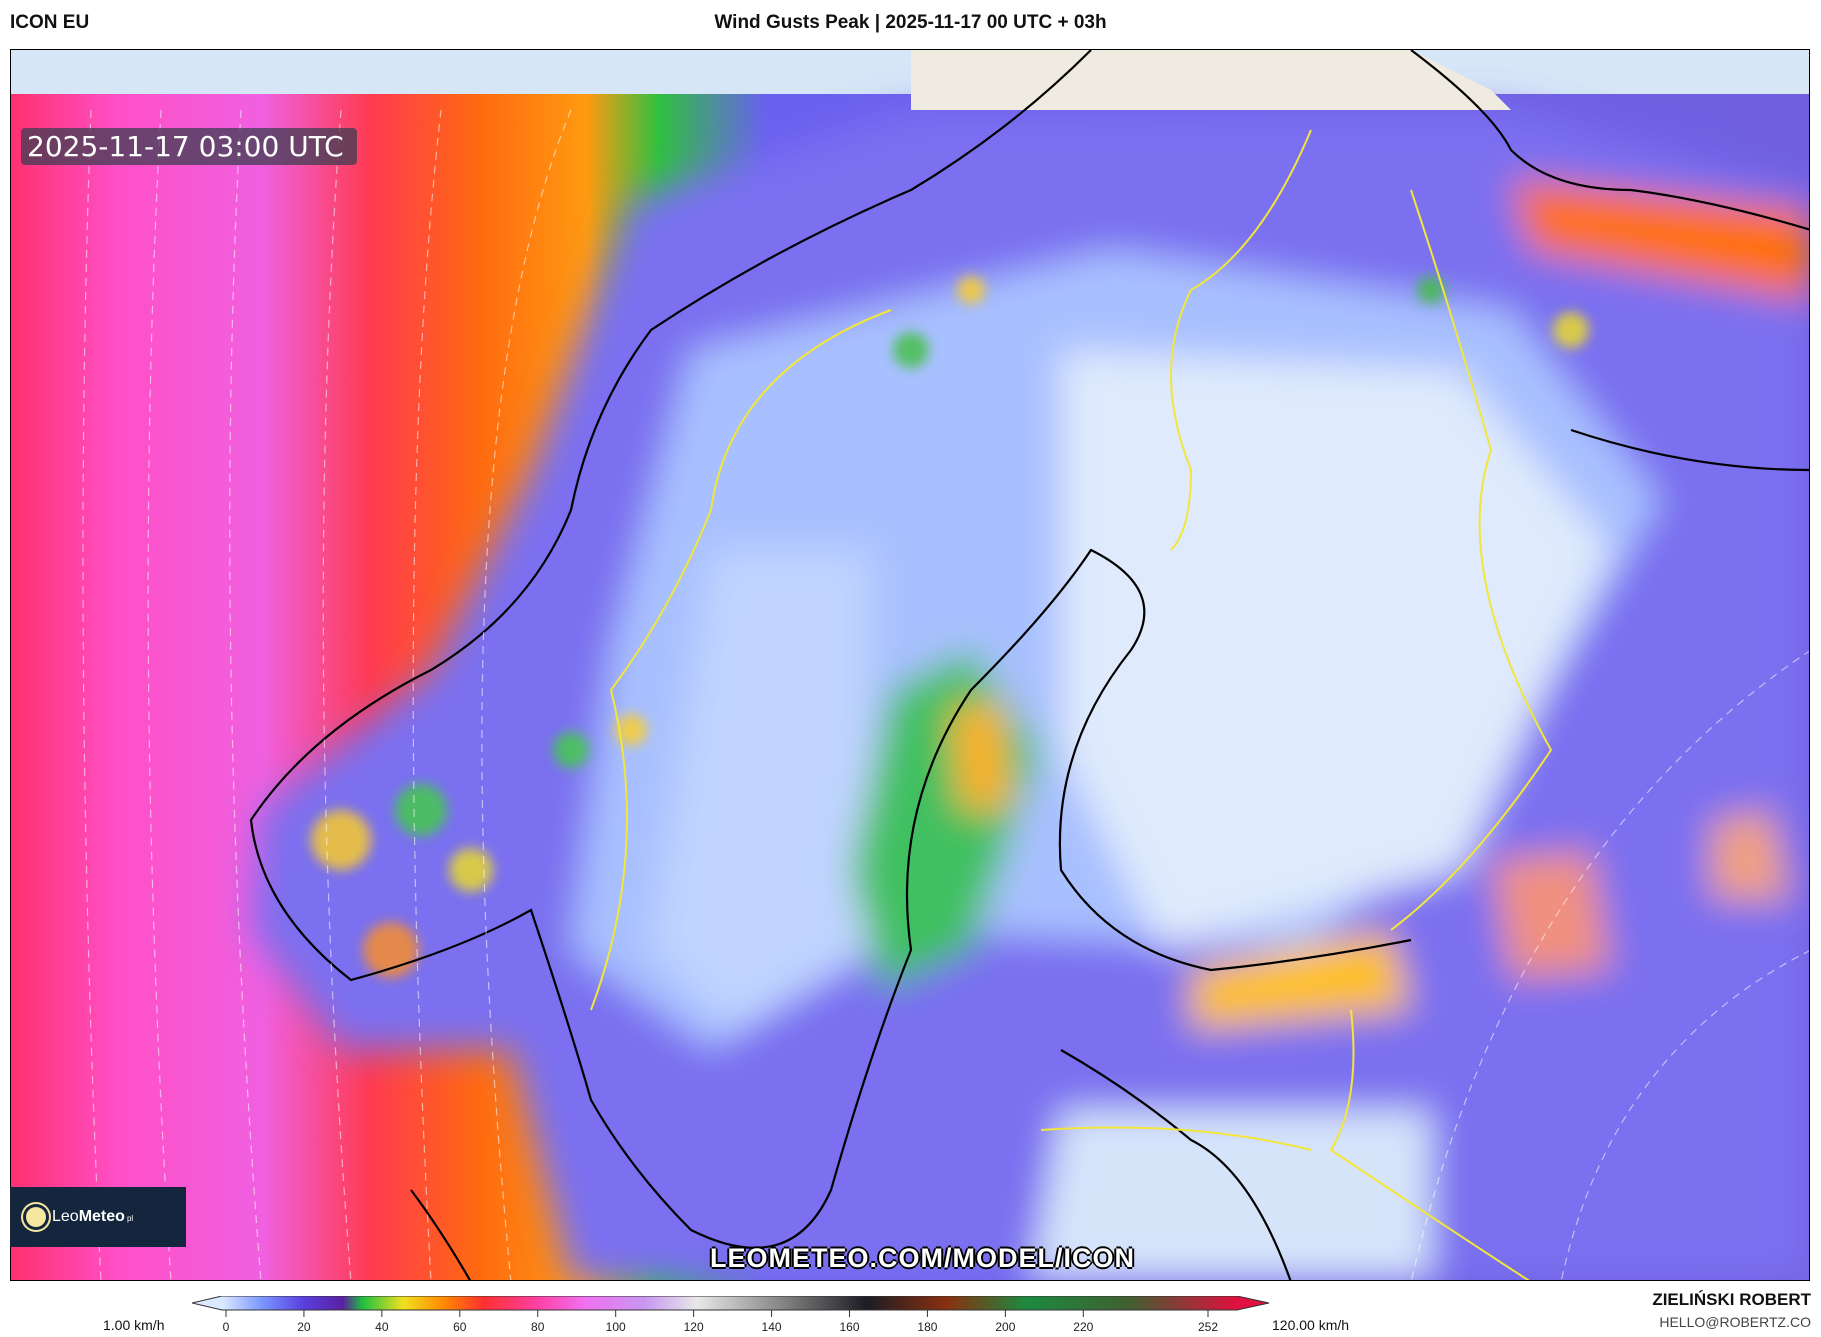 This screenshot has width=1821, height=1337. Describe the element at coordinates (1005, 1327) in the screenshot. I see `colorbar-tick-label: 200` at that location.